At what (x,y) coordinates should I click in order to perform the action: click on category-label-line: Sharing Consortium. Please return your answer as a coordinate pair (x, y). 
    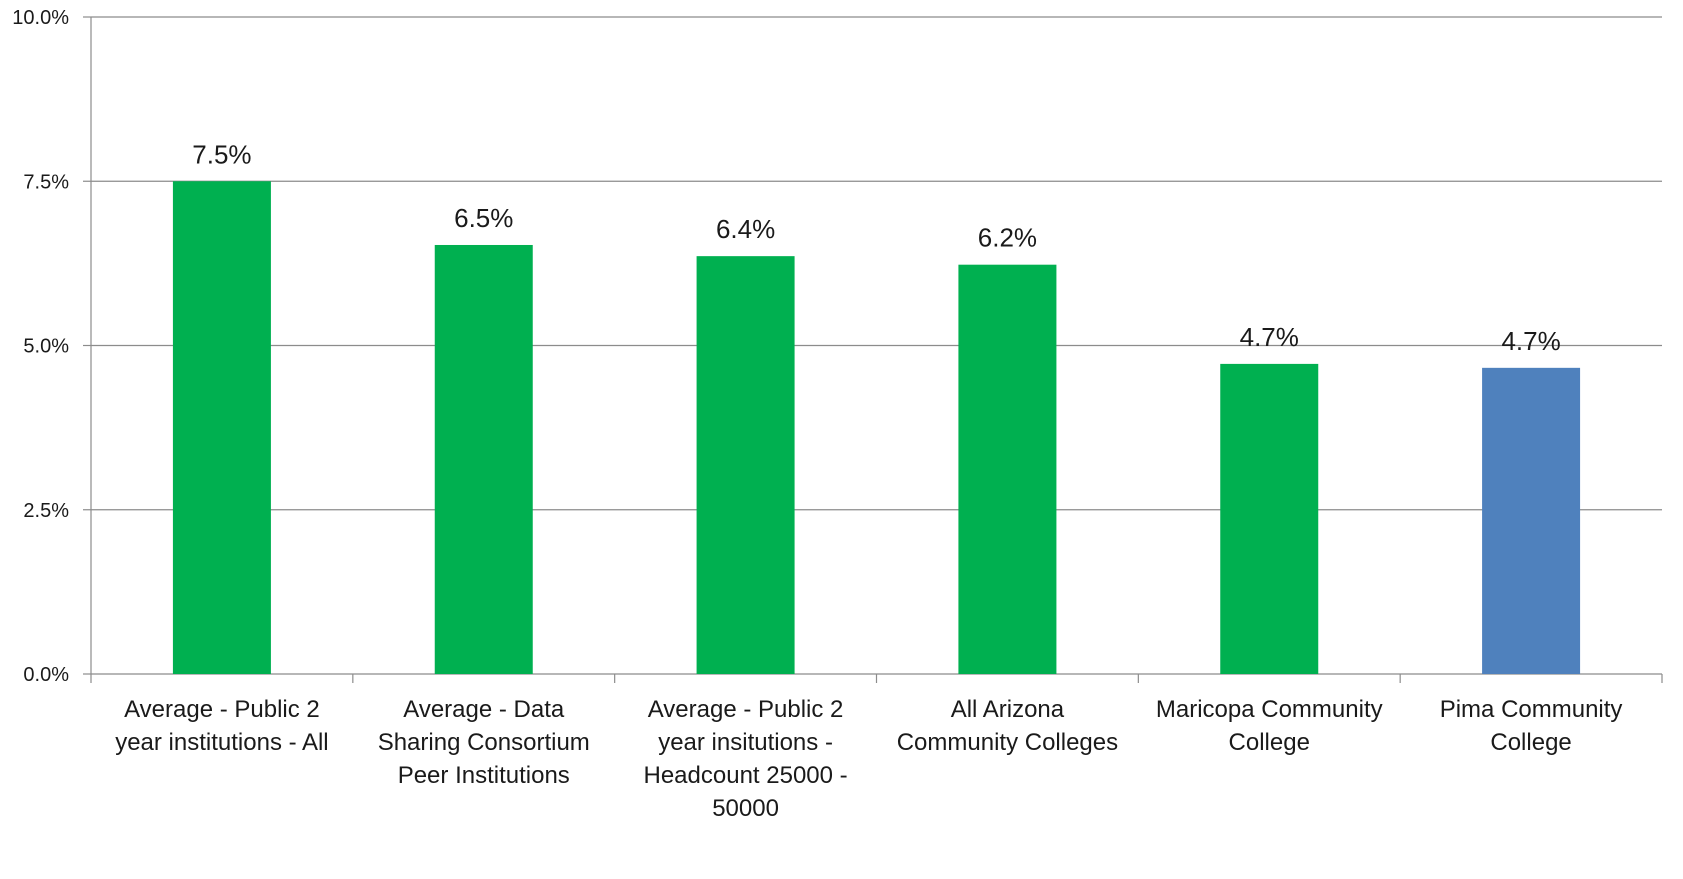
    Looking at the image, I should click on (484, 742).